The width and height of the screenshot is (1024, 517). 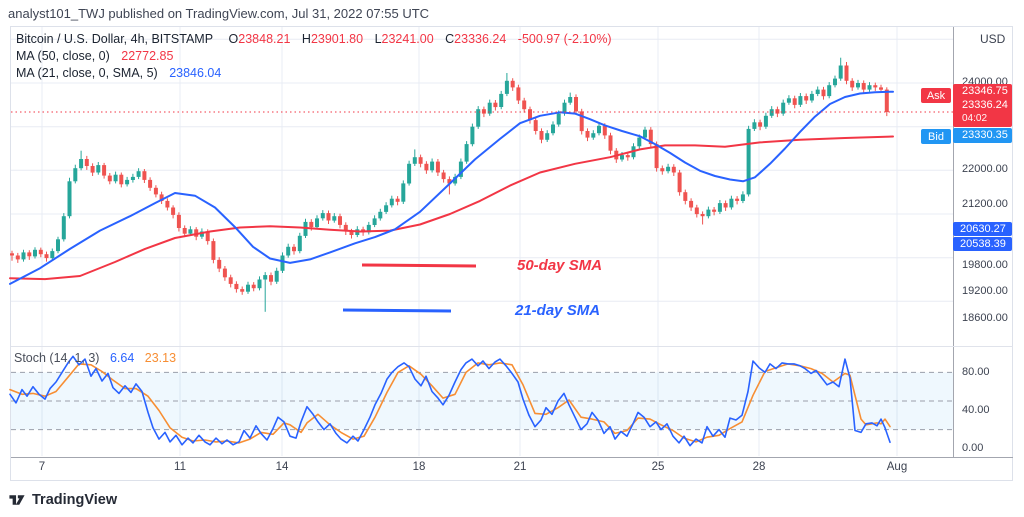 I want to click on ma21-label: MA (21, close, 0, SMA, 5), so click(x=87, y=73).